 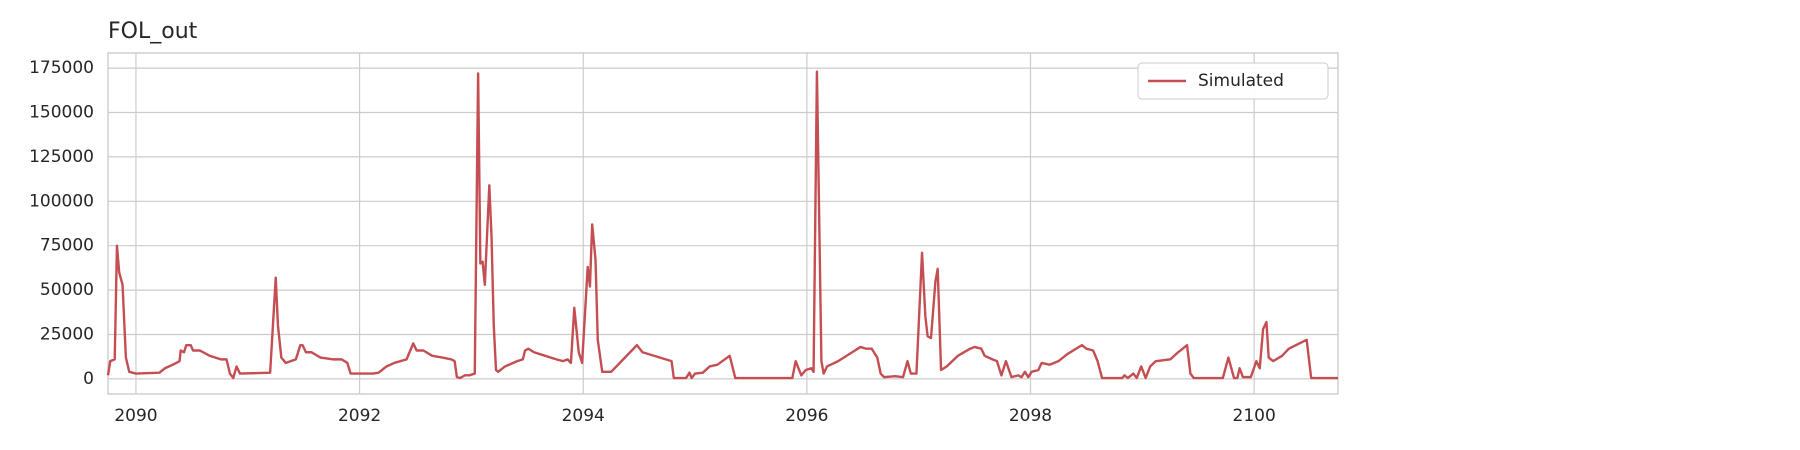 What do you see at coordinates (359, 416) in the screenshot?
I see `x-tick-label: 2092` at bounding box center [359, 416].